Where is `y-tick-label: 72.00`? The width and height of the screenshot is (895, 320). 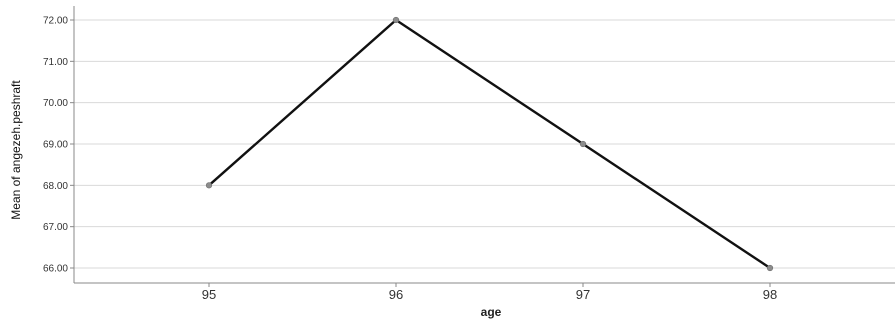 y-tick-label: 72.00 is located at coordinates (55, 21).